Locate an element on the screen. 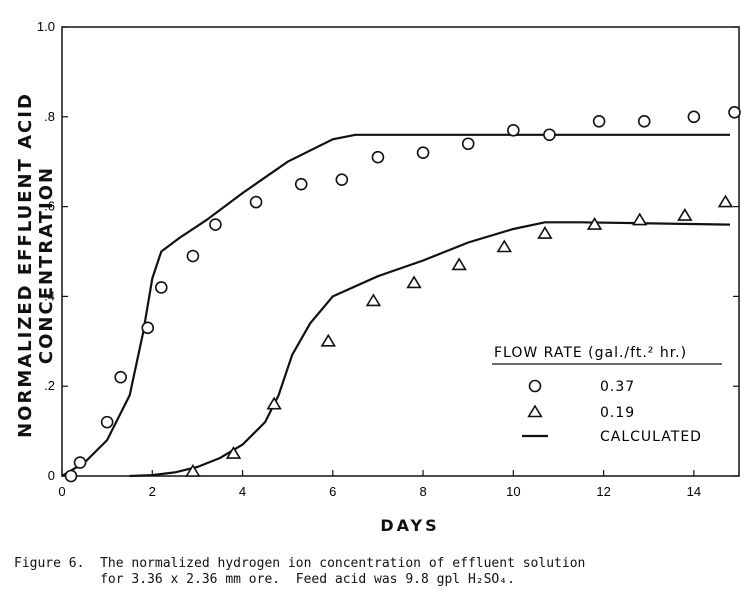 The width and height of the screenshot is (747, 602). legend-title: FLOW RATE (gal./ft.² hr.) is located at coordinates (590, 353).